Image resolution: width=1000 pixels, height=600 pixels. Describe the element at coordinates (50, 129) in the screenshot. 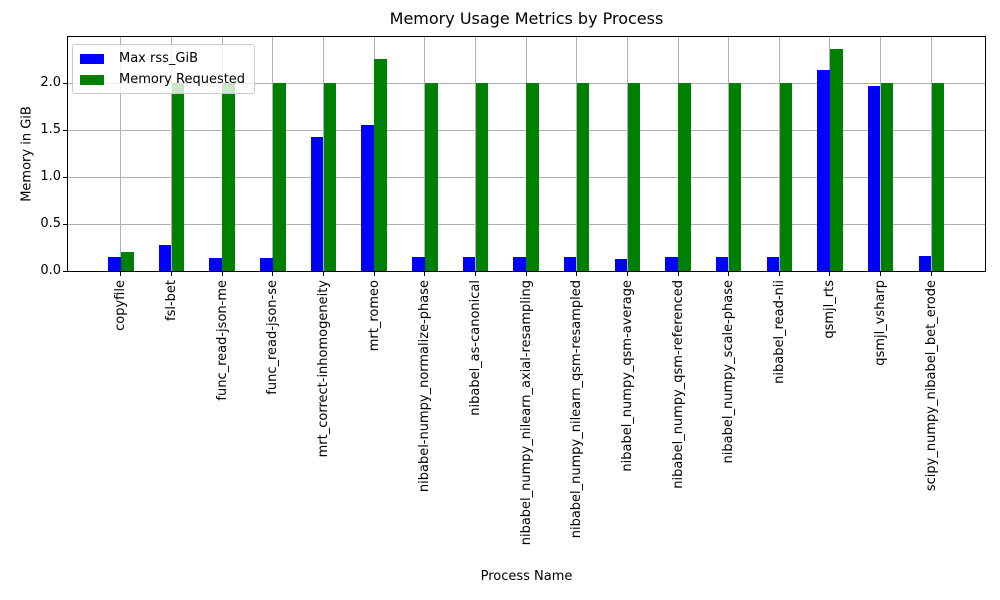

I see `y-tick-label: 1.5` at that location.